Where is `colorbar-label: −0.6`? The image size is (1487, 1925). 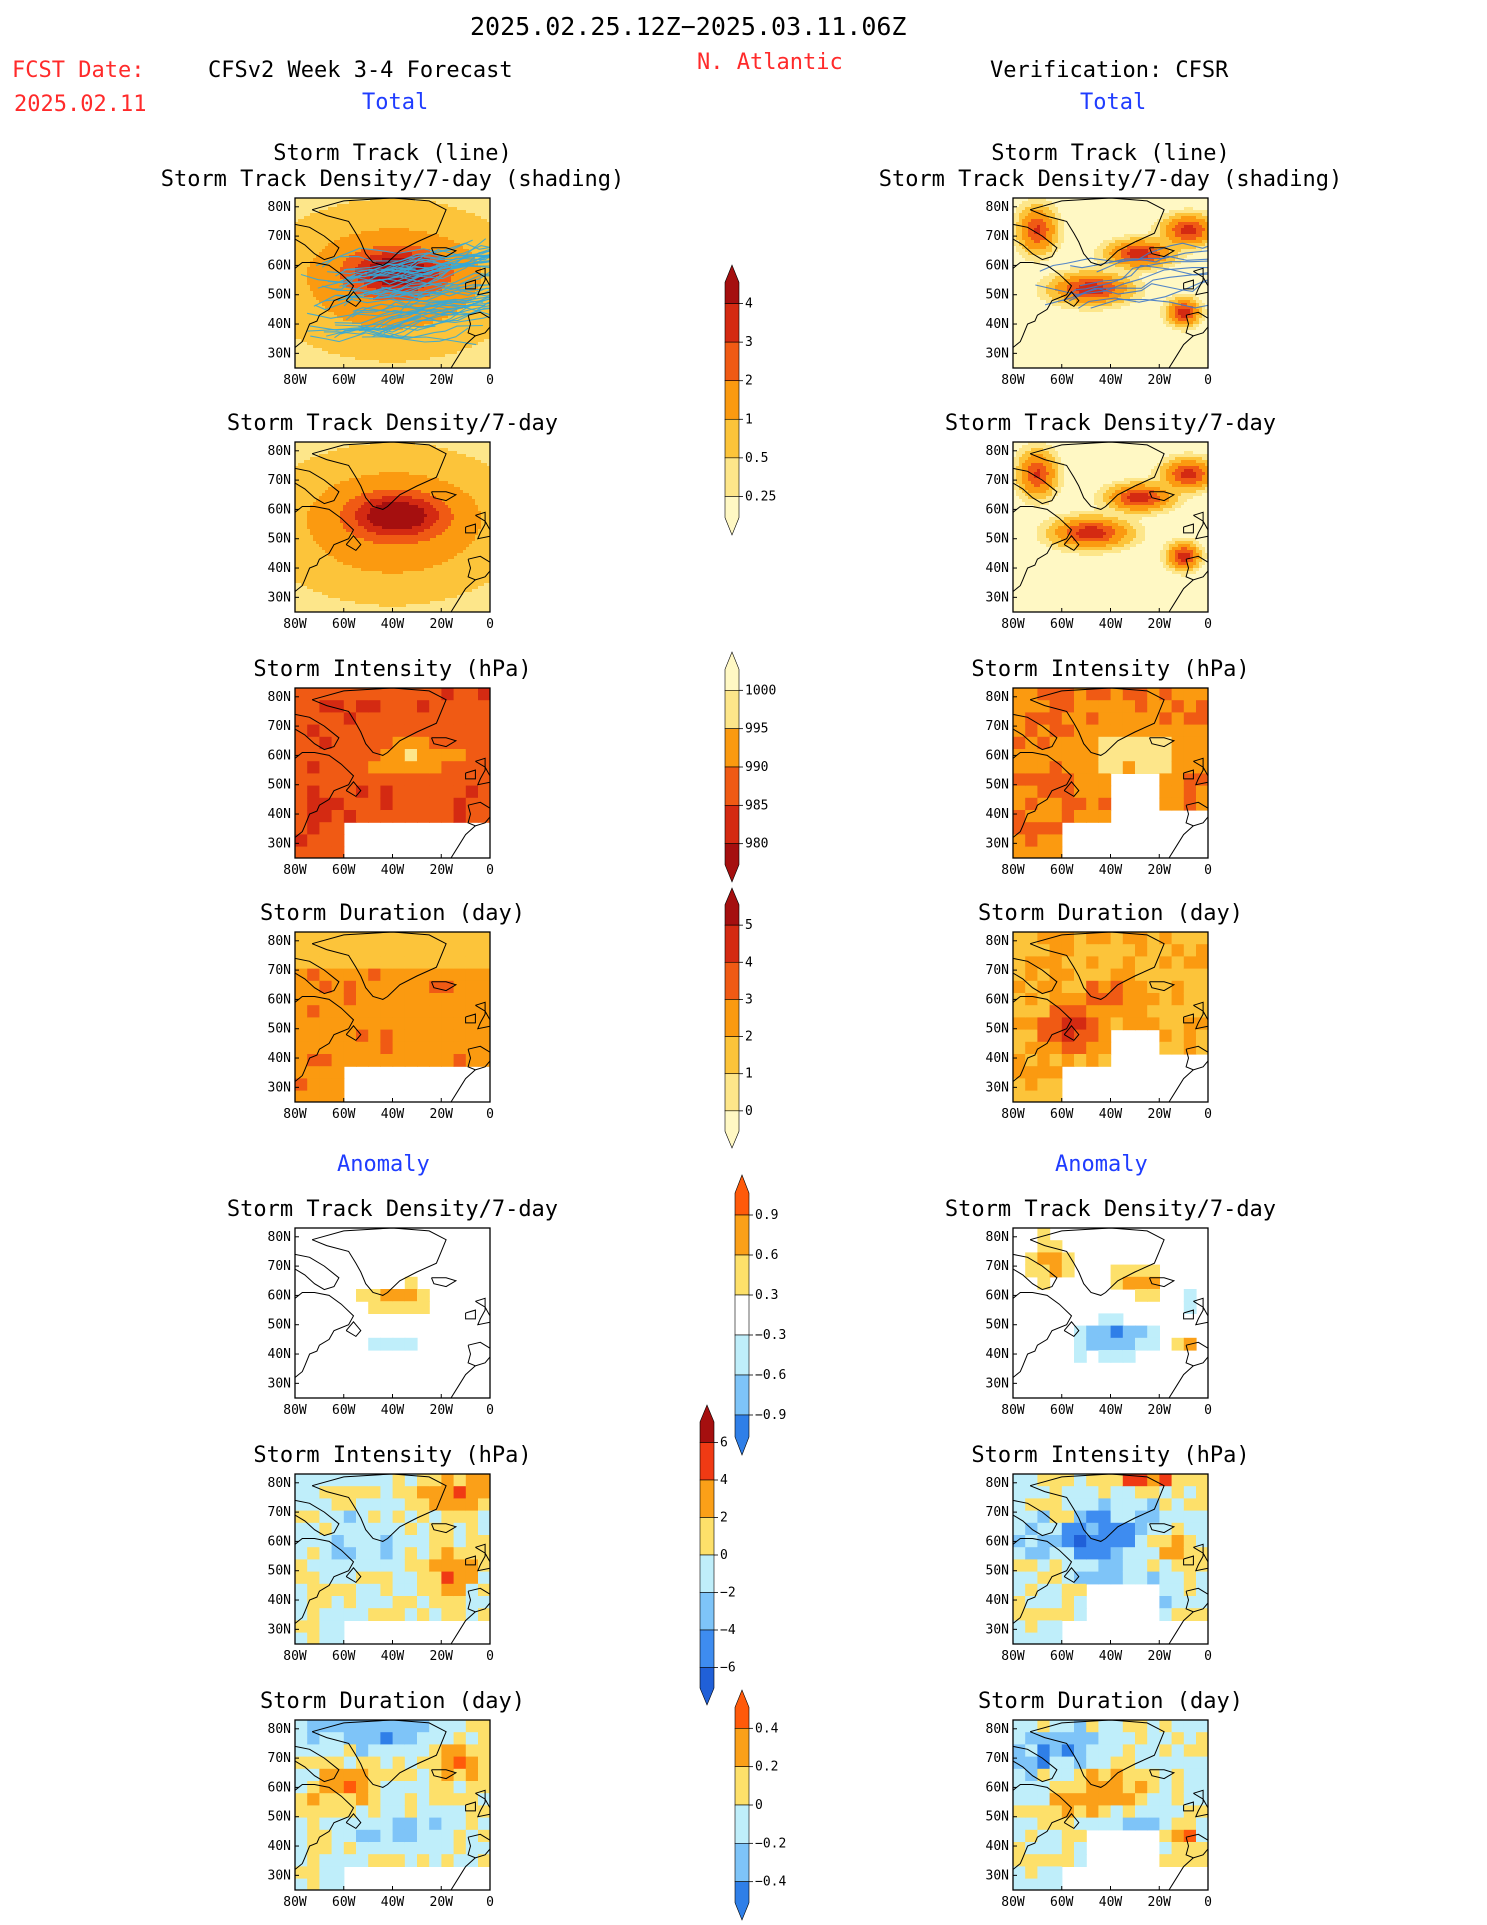 colorbar-label: −0.6 is located at coordinates (770, 1375).